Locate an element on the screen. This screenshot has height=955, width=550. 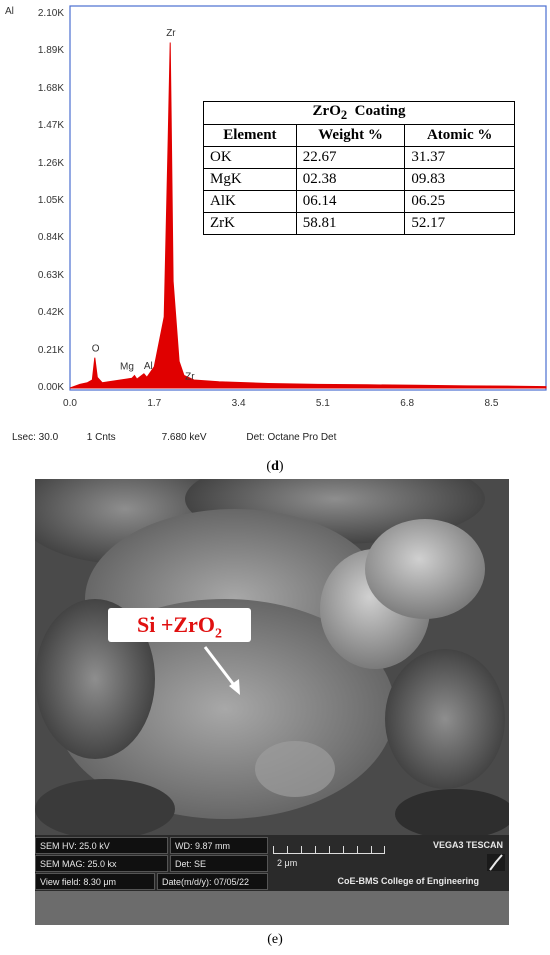
sem-bottom-strip is located at coordinates (272, 908).